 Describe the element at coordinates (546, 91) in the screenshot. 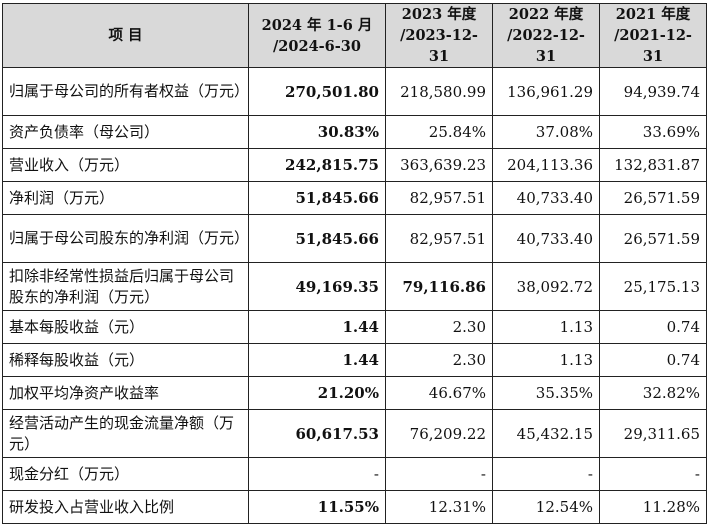

I see `row-value: 136,961.29` at that location.